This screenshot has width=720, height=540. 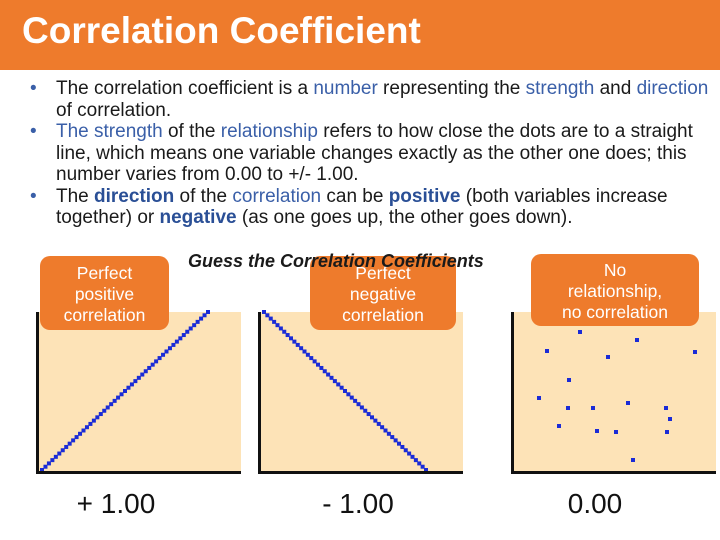 What do you see at coordinates (595, 503) in the screenshot?
I see `coefficient-zero: 0.00` at bounding box center [595, 503].